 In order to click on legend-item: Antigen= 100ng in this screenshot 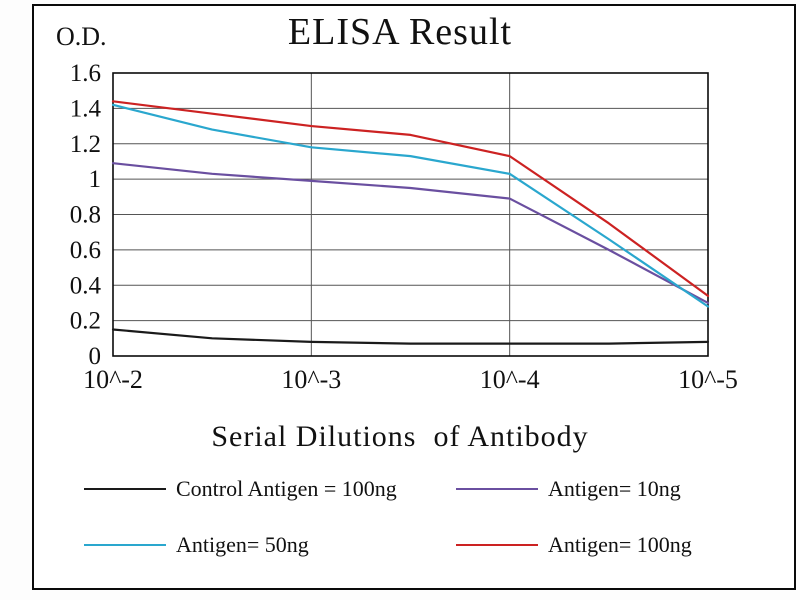, I will do `click(574, 545)`.